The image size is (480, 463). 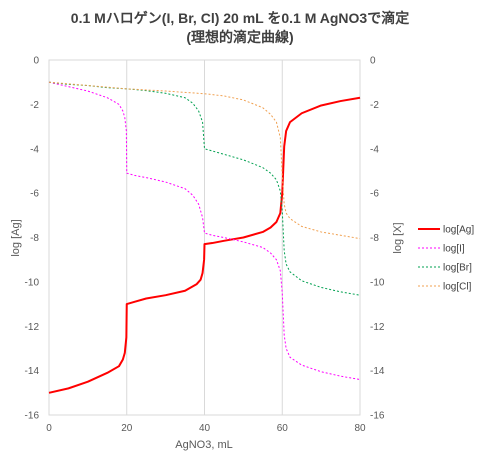 I want to click on x-tick-label: 40, so click(x=205, y=428).